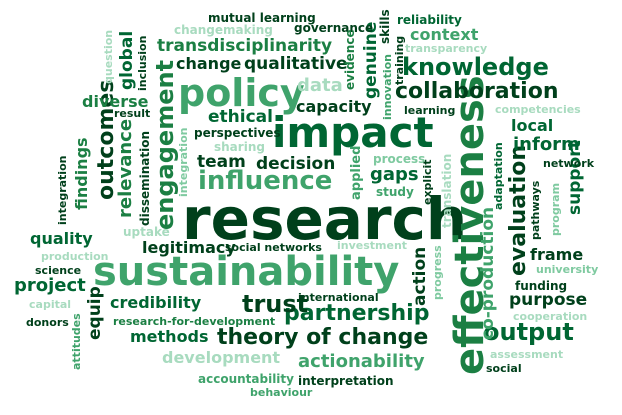 The height and width of the screenshot is (415, 622). I want to click on word-sustainability: sustainability, so click(246, 272).